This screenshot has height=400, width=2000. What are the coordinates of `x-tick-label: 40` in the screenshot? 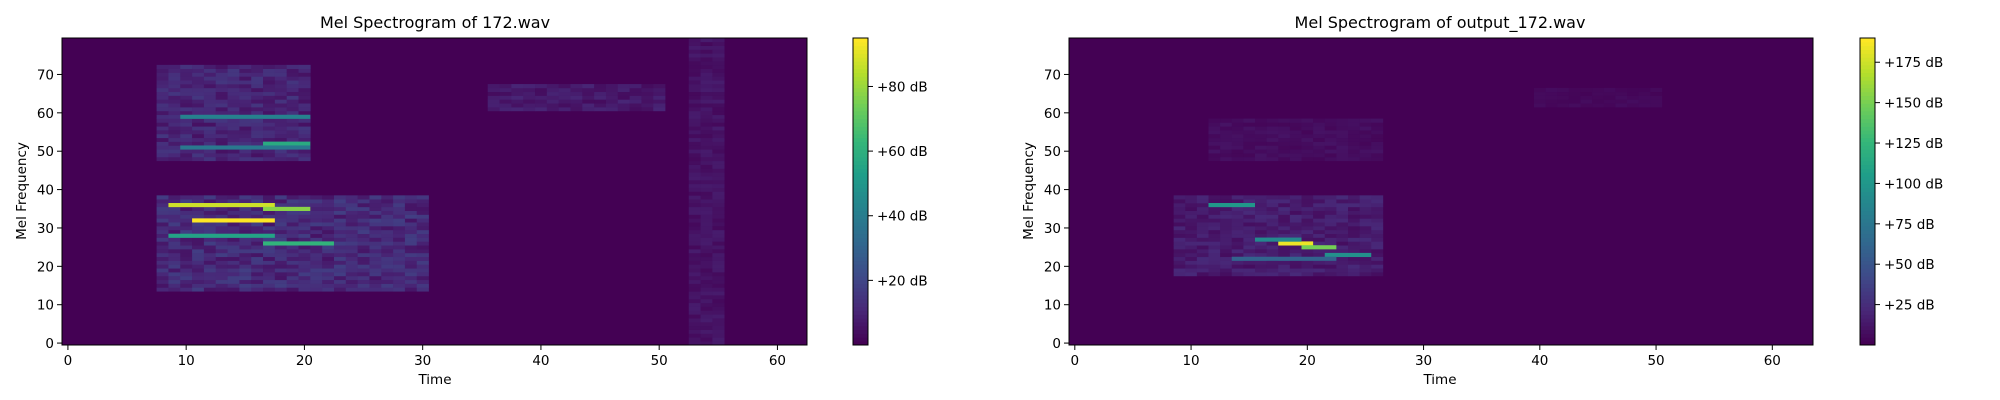 It's located at (540, 361).